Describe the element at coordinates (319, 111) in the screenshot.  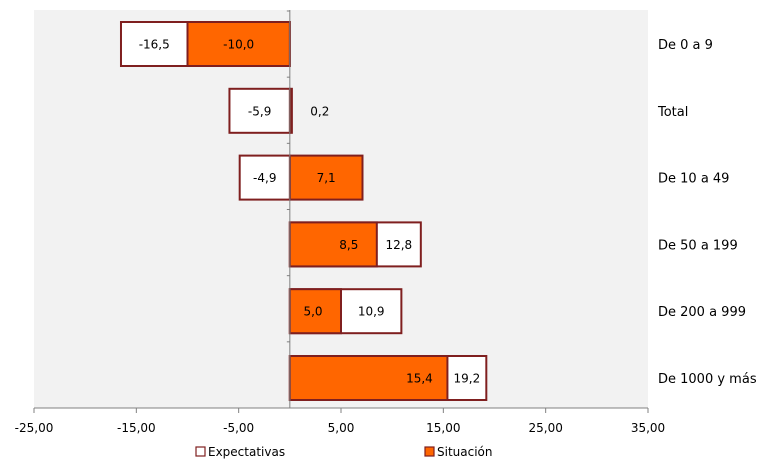
I see `bar-label-situacion-1: 0,2` at that location.